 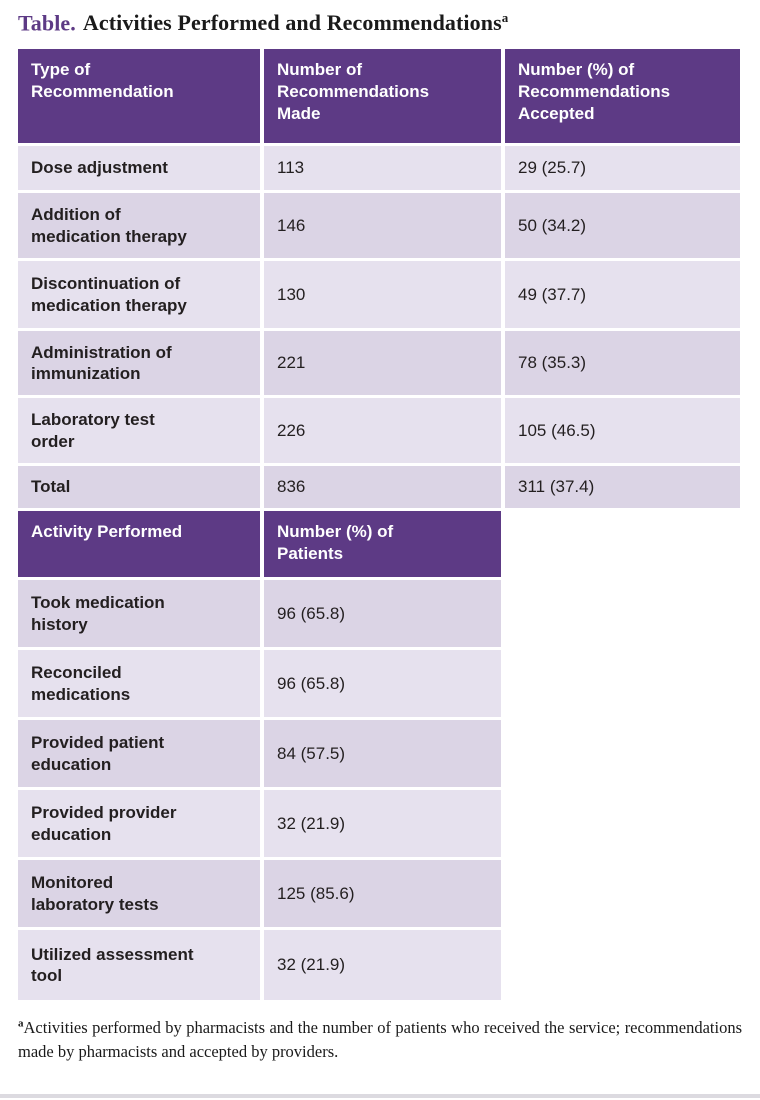 I want to click on footnote-marker: a, so click(x=21, y=1023).